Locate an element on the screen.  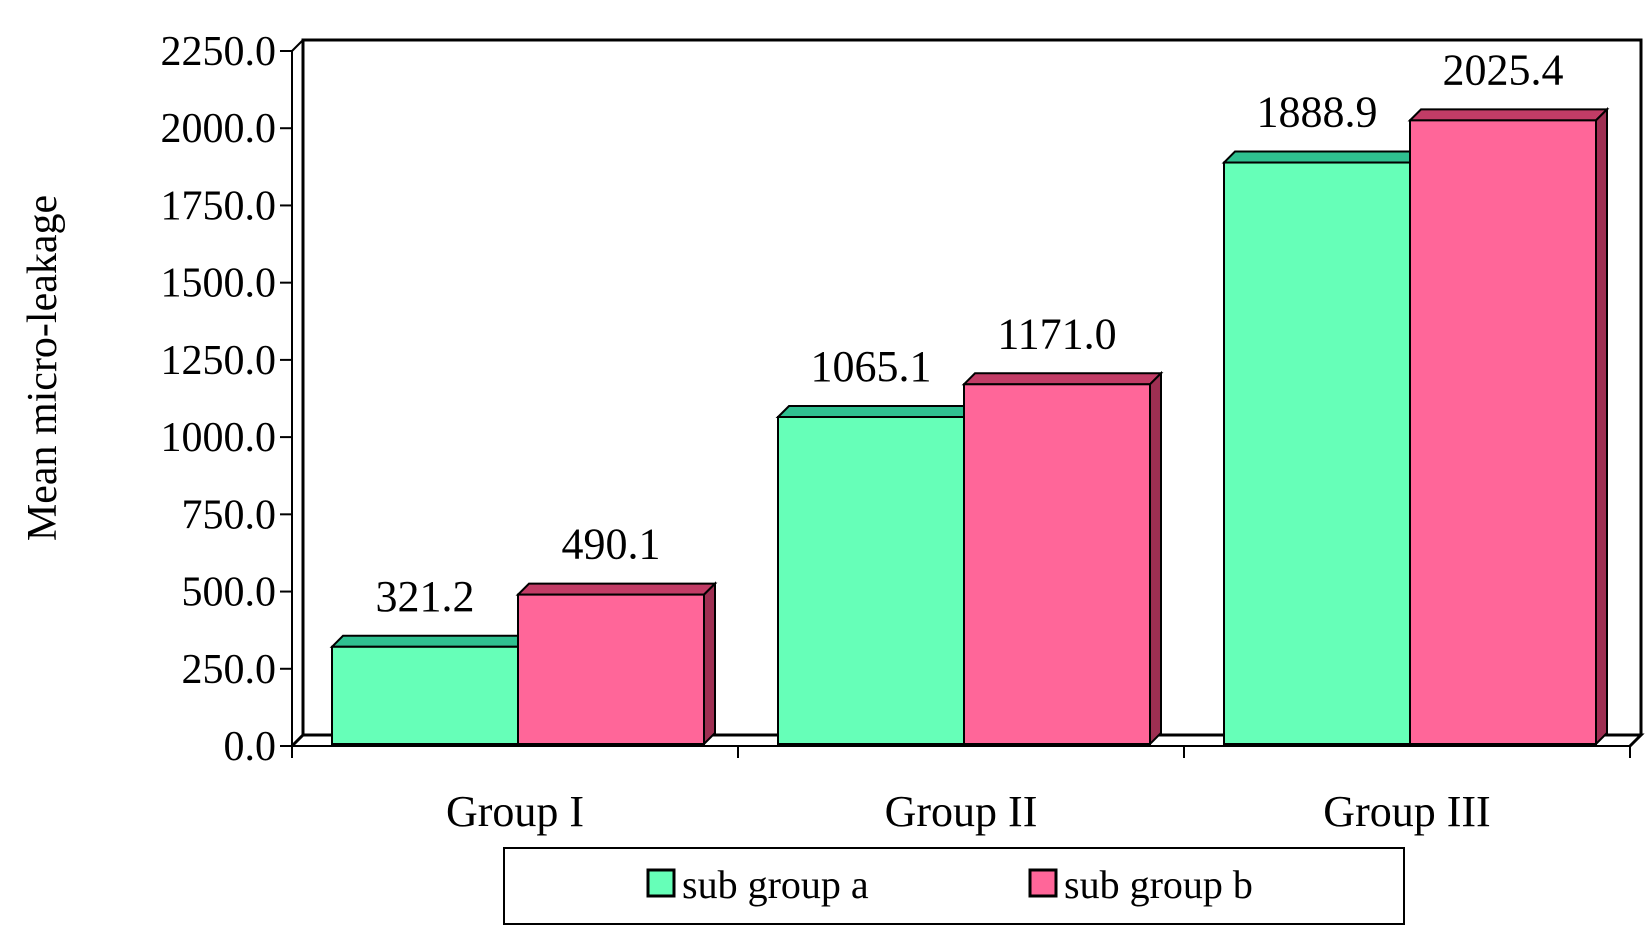
y-tick-label: 1750.0 is located at coordinates (219, 206).